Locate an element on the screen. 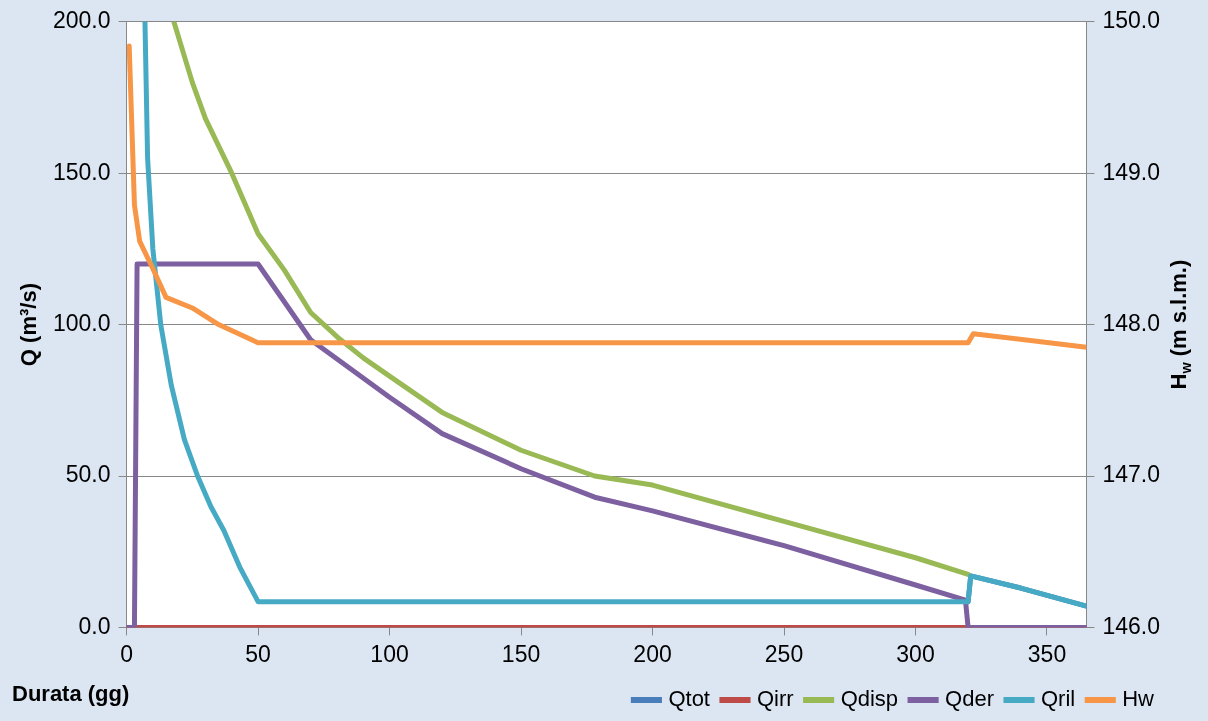  y2-axis-title: Hw (m s.l.m.) is located at coordinates (1180, 324).